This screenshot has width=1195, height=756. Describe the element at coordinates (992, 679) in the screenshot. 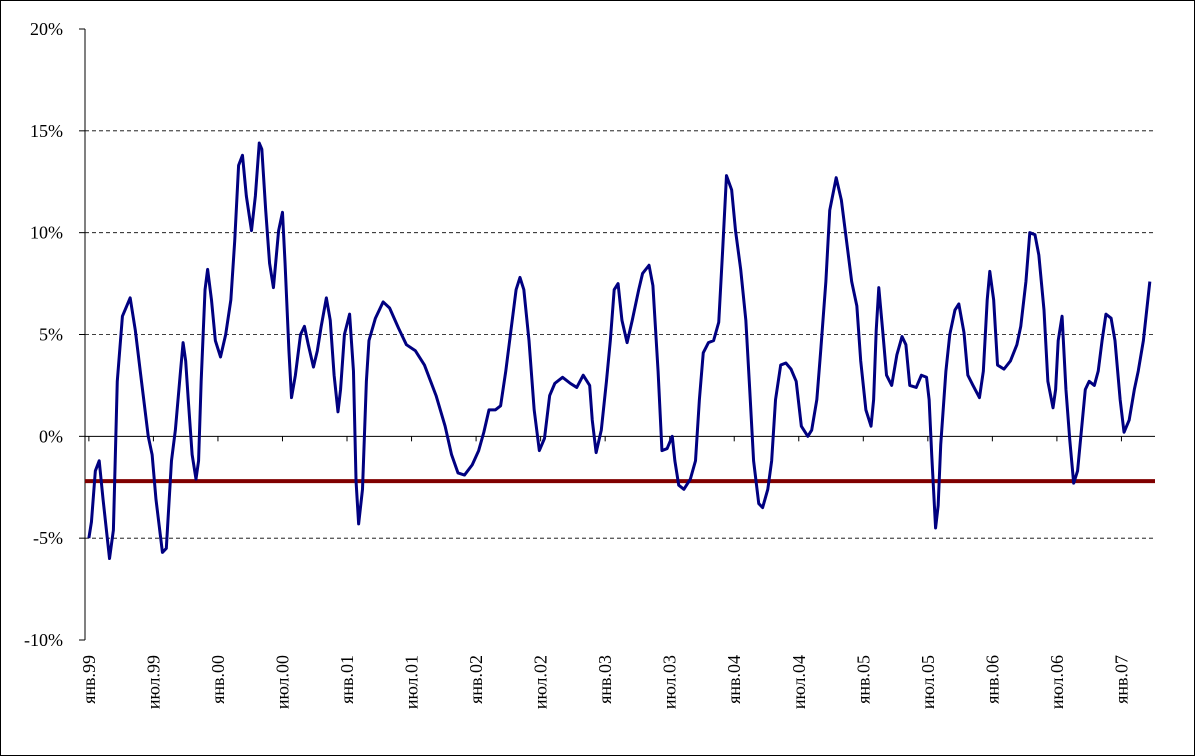

I see `x-tick-label: янв.06` at that location.